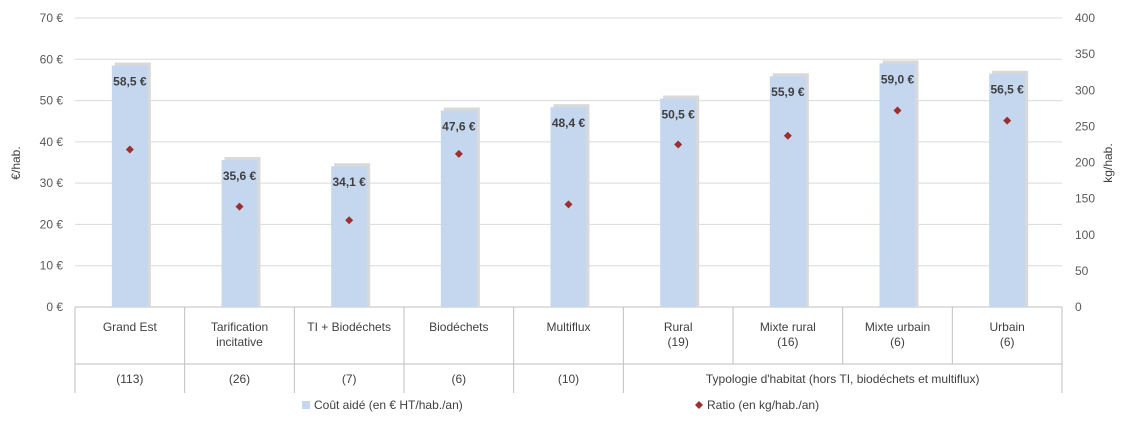 Image resolution: width=1130 pixels, height=422 pixels. I want to click on left-axis-title: €/hab., so click(16, 162).